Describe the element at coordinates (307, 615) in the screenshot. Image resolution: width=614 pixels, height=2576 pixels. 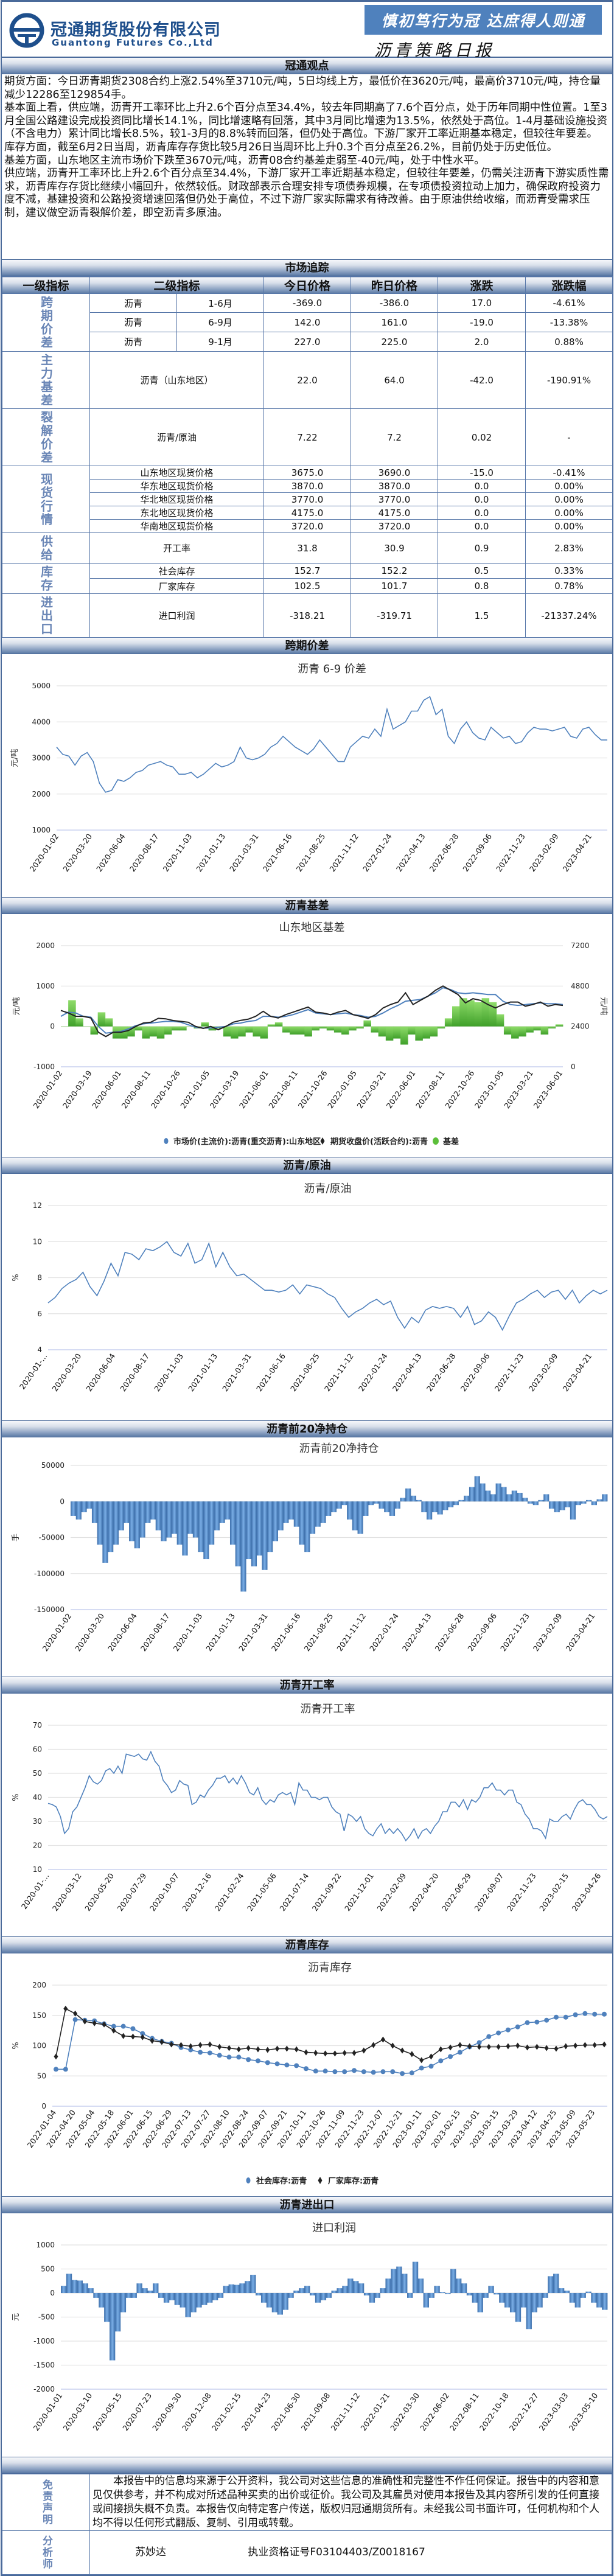
I see `table-row: 进出口 进口利润 -318.21 -319.71 1.5 -21337.24%` at that location.